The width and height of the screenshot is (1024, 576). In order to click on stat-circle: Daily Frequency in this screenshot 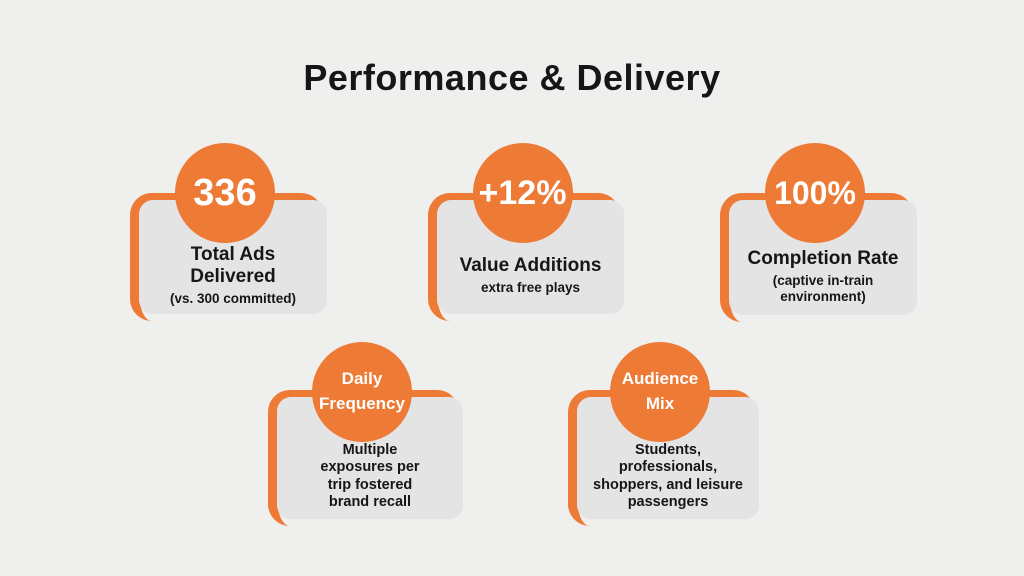, I will do `click(362, 392)`.